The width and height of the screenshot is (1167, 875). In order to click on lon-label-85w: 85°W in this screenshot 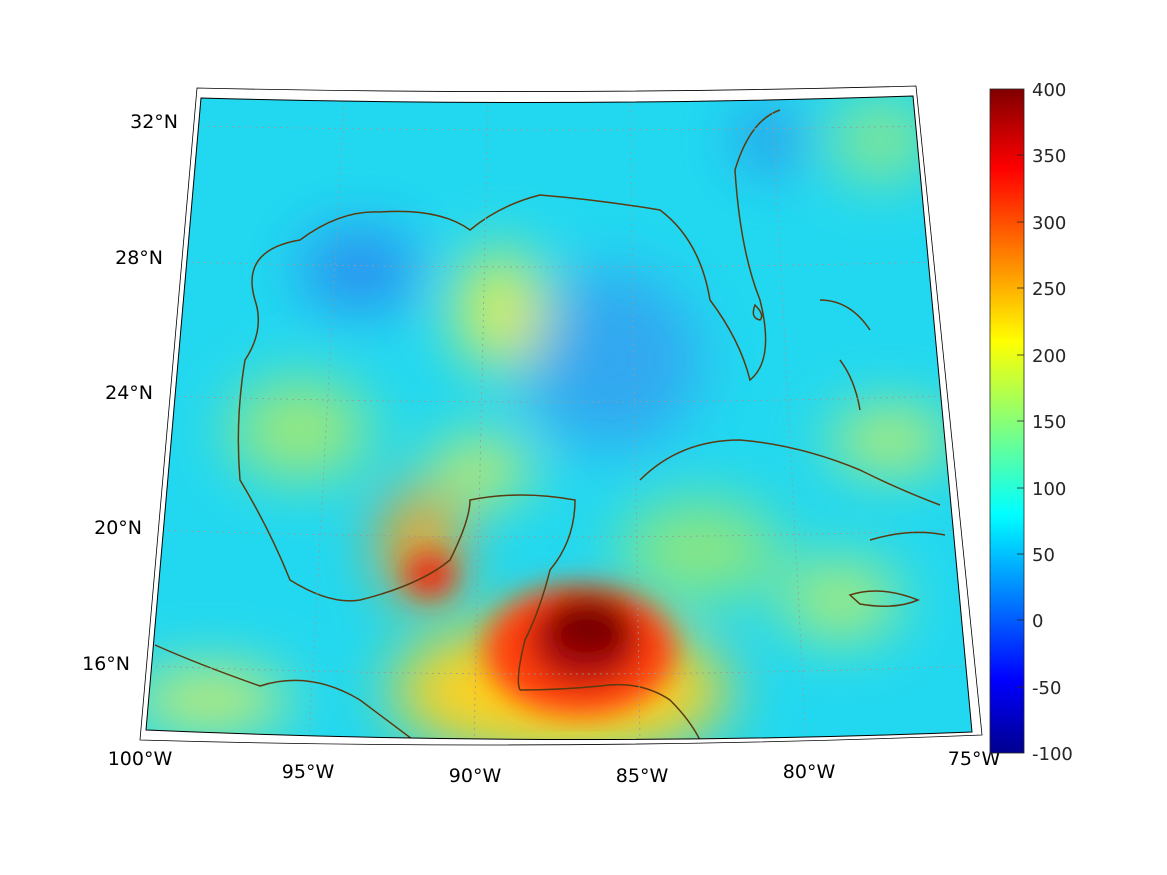, I will do `click(642, 776)`.